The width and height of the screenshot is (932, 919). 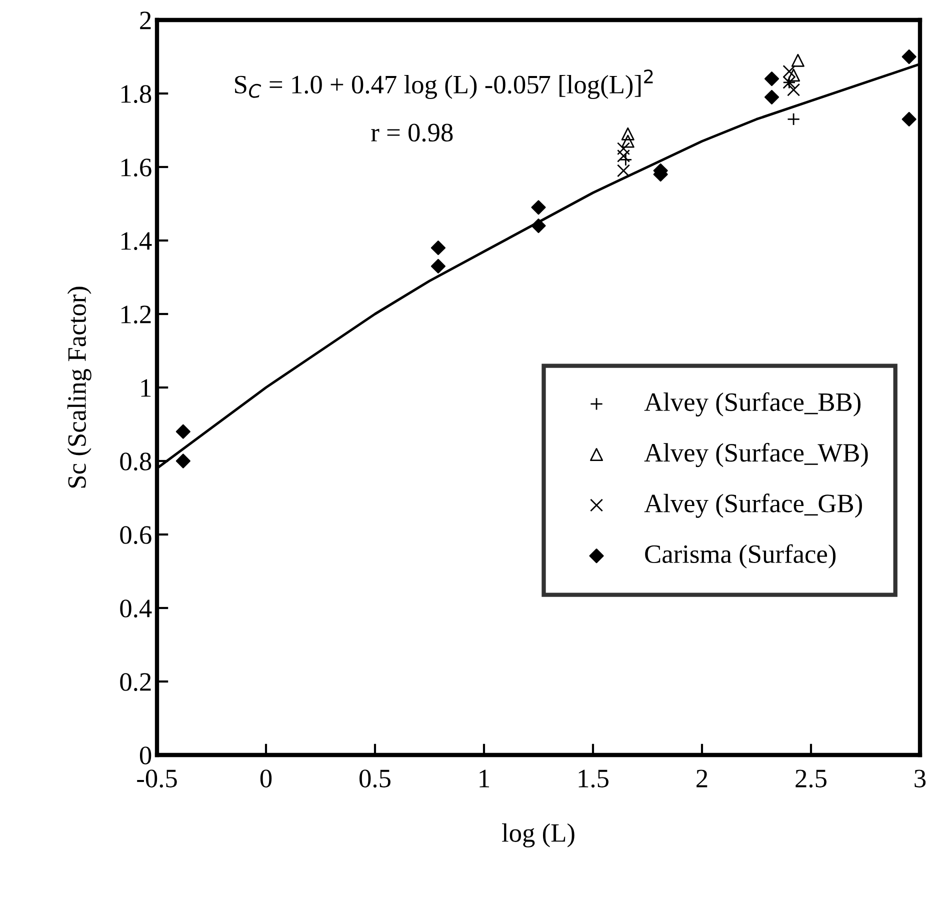 What do you see at coordinates (811, 779) in the screenshot?
I see `x-tick-label: 2.5` at bounding box center [811, 779].